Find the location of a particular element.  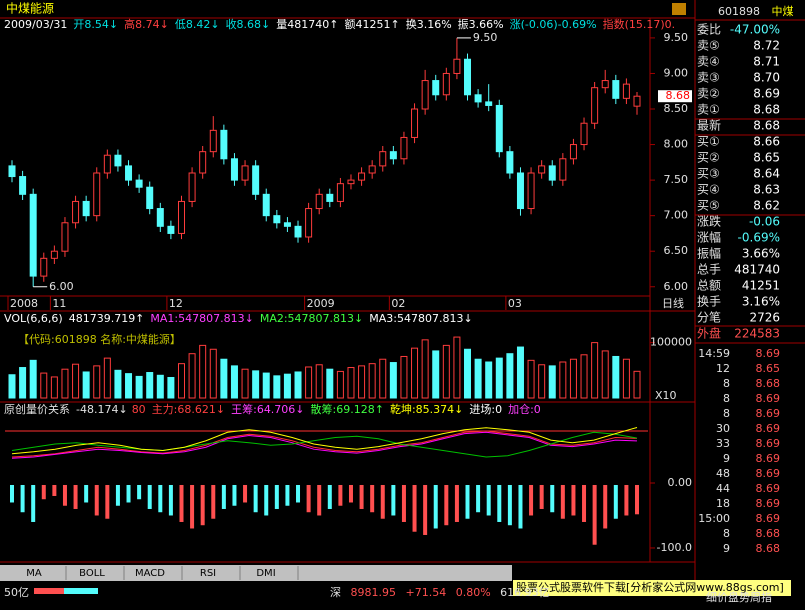

quote-label: 卖⑤ is located at coordinates (708, 46).